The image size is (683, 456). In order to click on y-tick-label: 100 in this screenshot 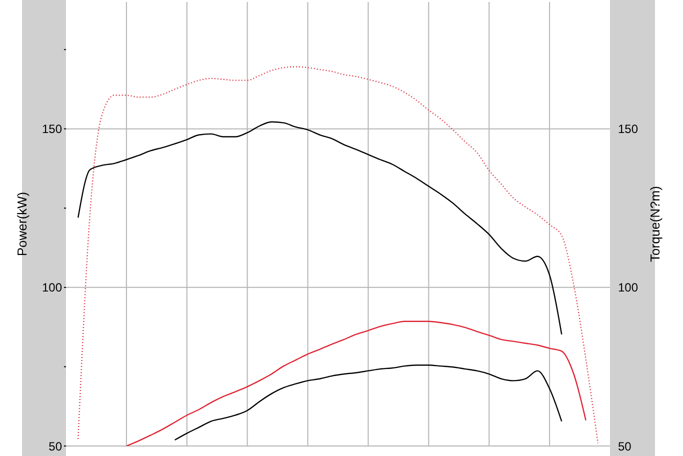, I will do `click(52, 287)`.